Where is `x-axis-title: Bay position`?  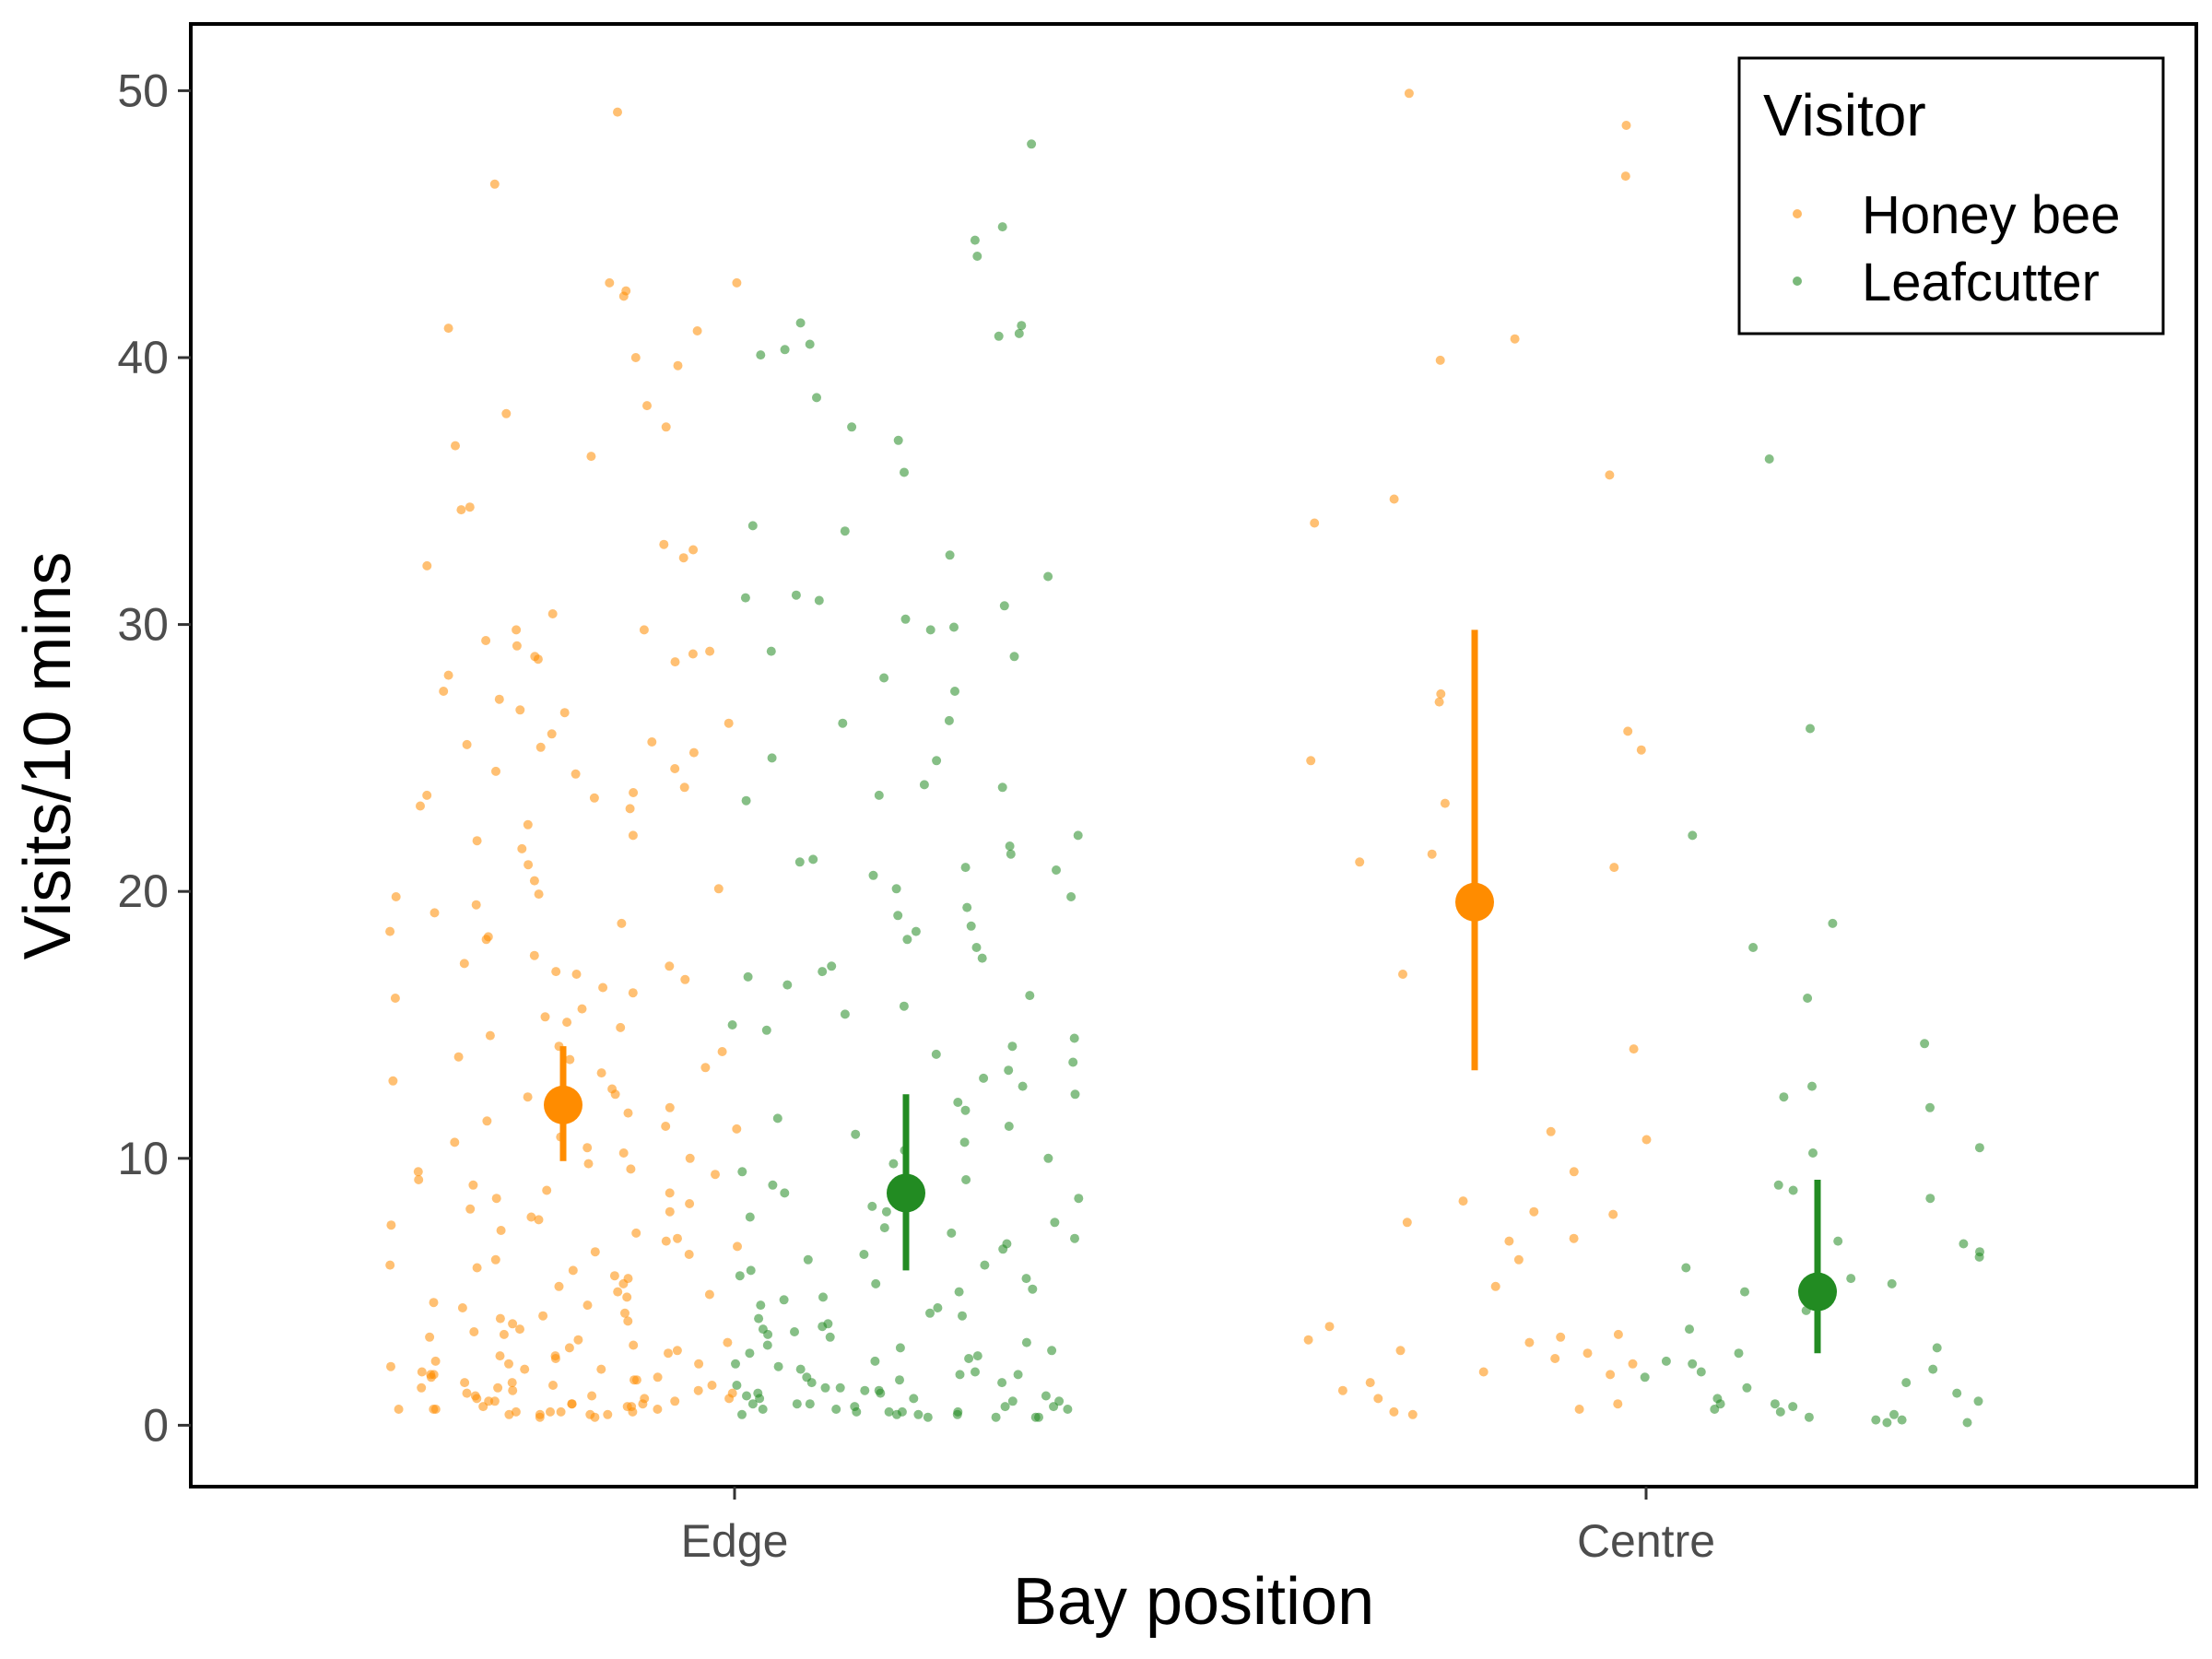 x-axis-title: Bay position is located at coordinates (1193, 1602).